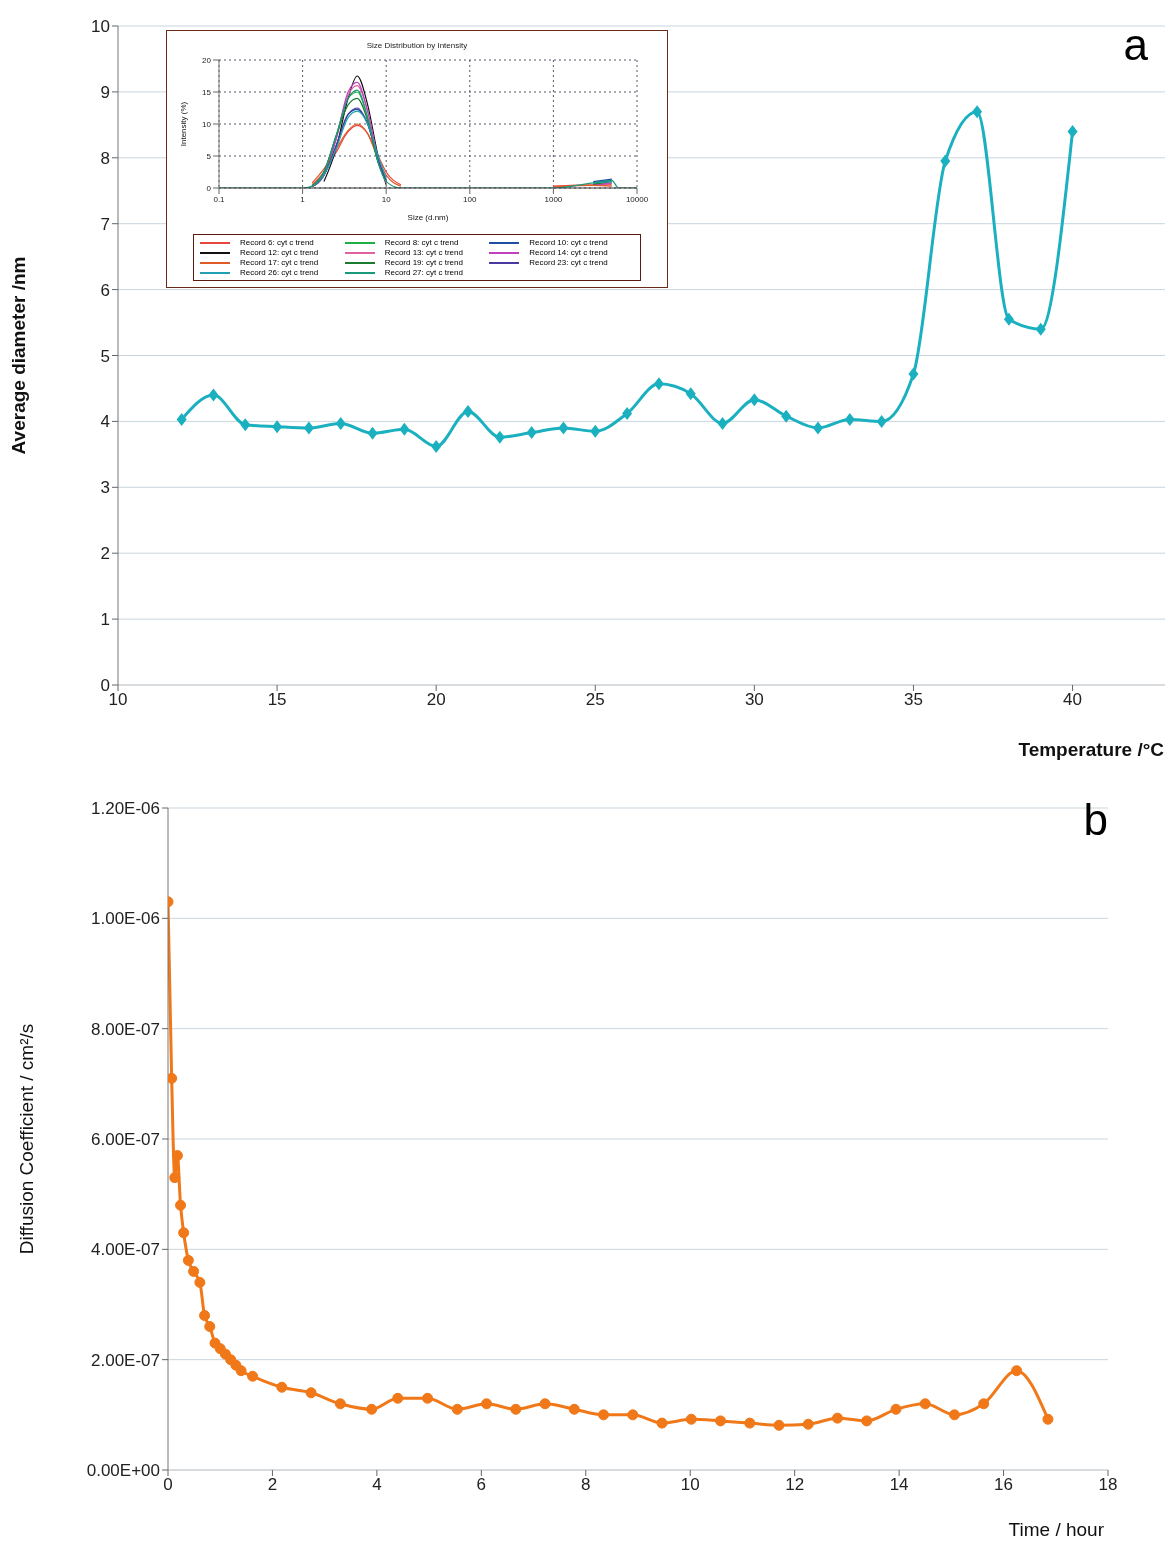 Image resolution: width=1165 pixels, height=1542 pixels. I want to click on y-tick-label: 4.00E-07, so click(125, 1250).